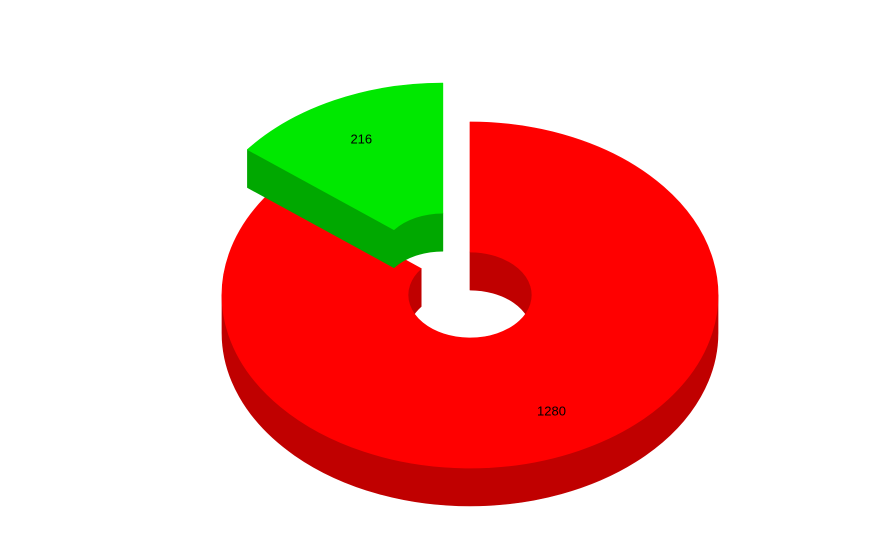  I want to click on slice-label-green: 216, so click(361, 139).